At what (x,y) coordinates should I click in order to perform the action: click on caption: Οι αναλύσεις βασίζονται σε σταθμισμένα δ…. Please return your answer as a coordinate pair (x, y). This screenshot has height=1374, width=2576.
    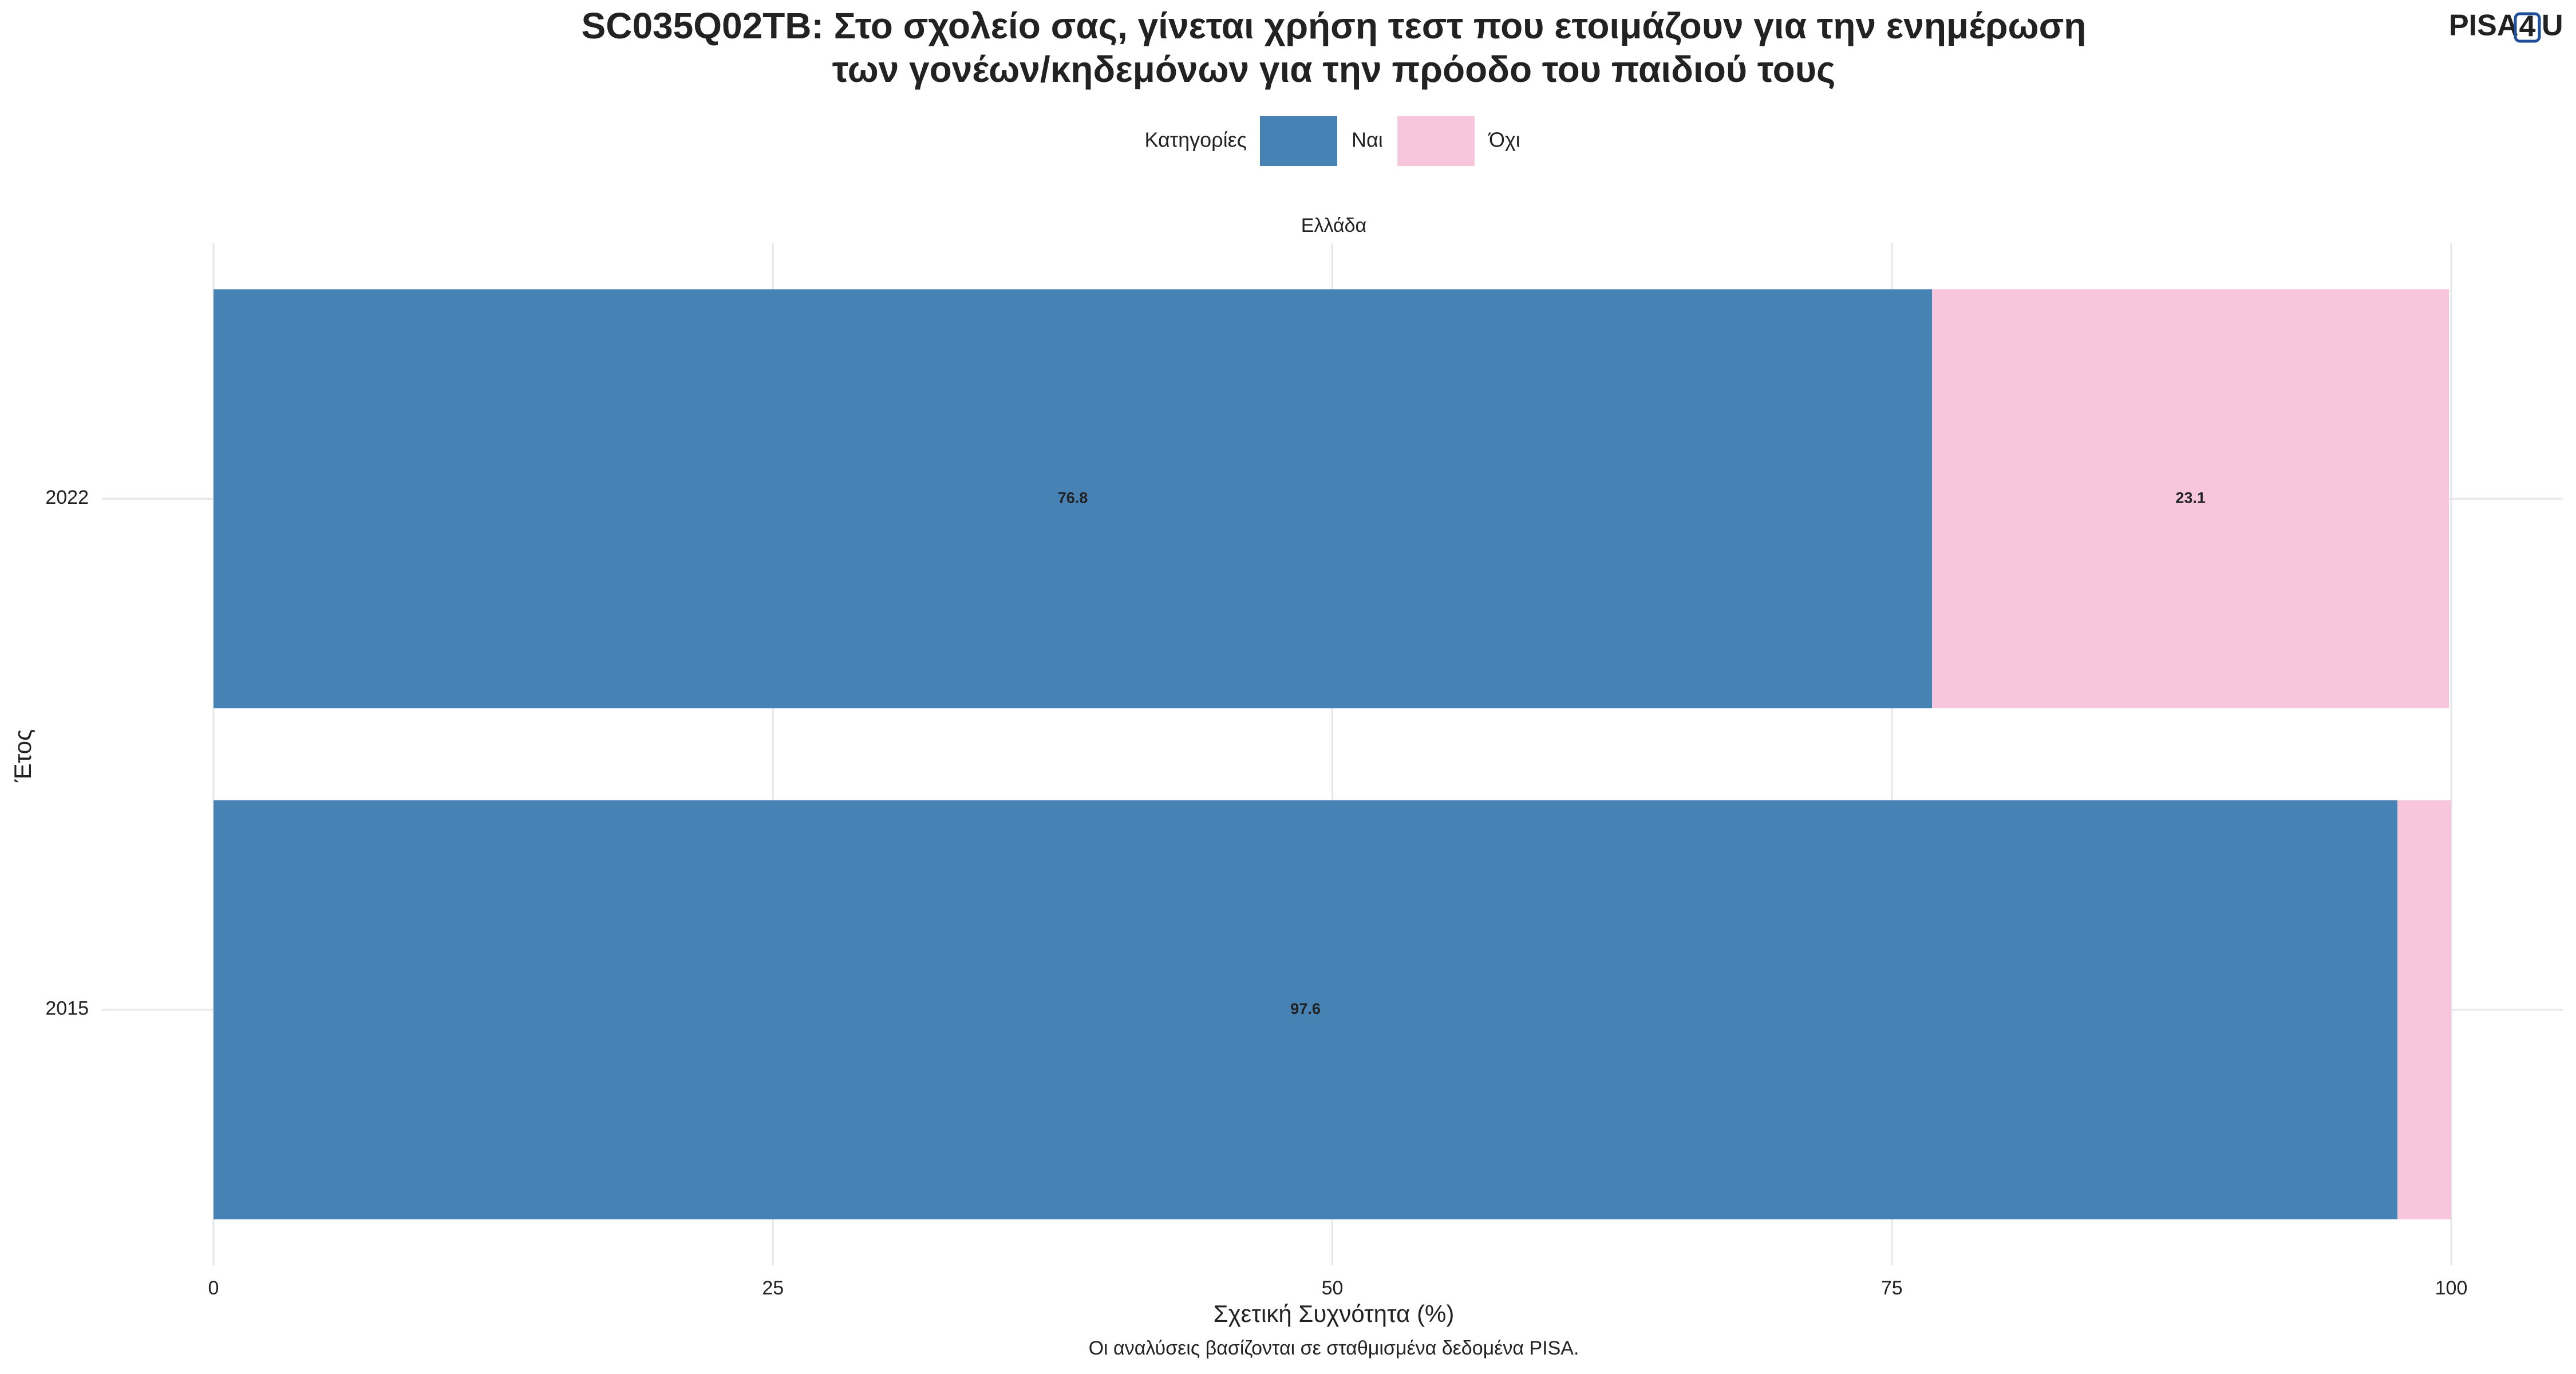
    Looking at the image, I should click on (1334, 1348).